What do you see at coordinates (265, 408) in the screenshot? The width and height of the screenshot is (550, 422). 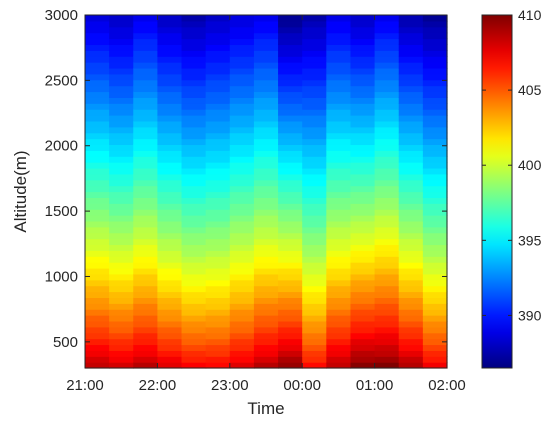 I see `x-axis-label: Time` at bounding box center [265, 408].